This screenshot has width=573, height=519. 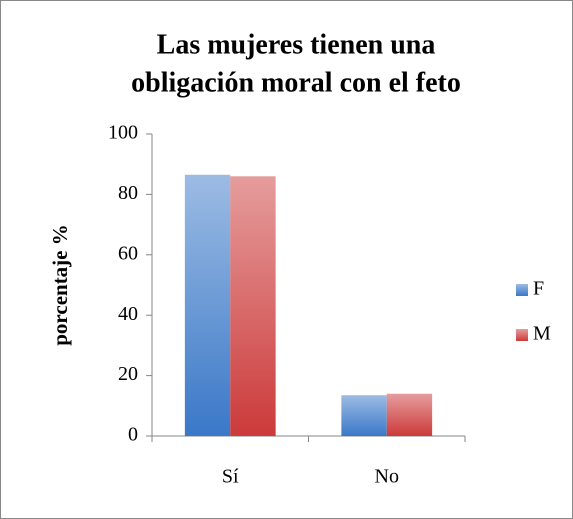 I want to click on x-tick-label: No, so click(x=387, y=477).